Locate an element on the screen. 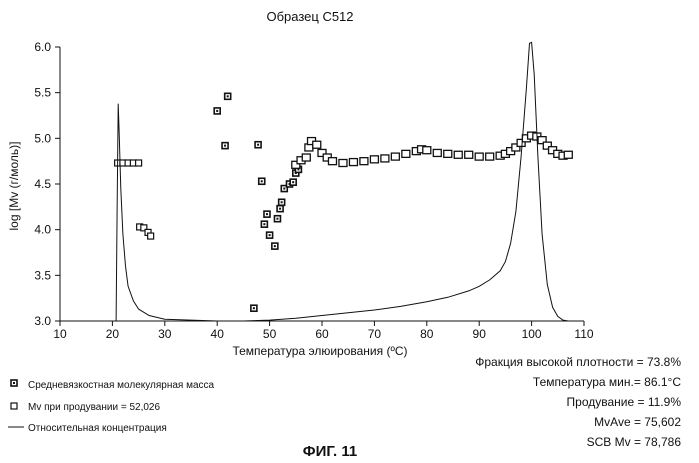 This screenshot has height=463, width=699. y-tick-label: 6.0 is located at coordinates (42, 47).